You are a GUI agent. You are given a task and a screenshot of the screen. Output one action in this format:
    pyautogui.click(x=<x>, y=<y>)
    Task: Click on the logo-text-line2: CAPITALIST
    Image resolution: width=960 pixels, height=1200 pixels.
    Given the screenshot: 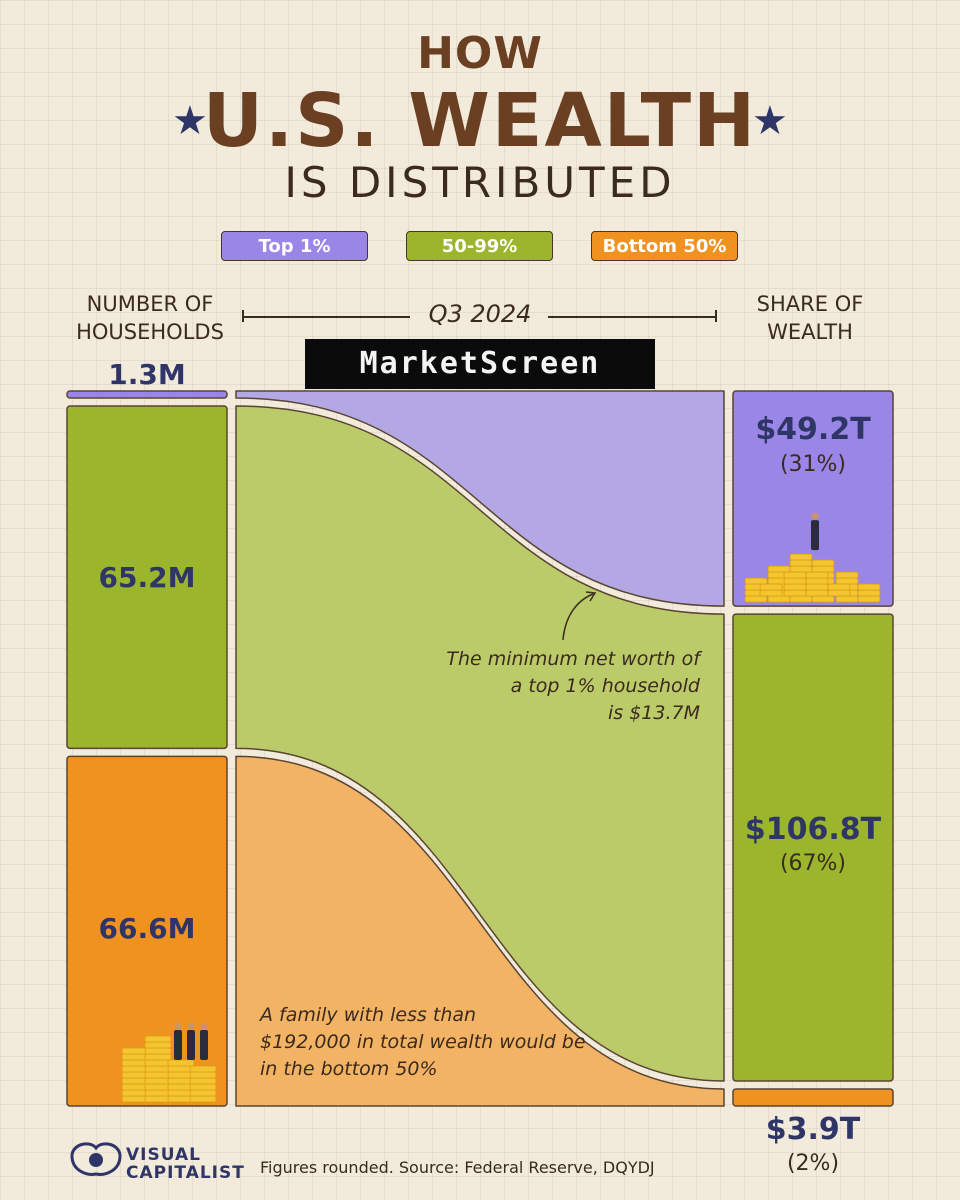 What is the action you would take?
    pyautogui.click(x=185, y=1173)
    